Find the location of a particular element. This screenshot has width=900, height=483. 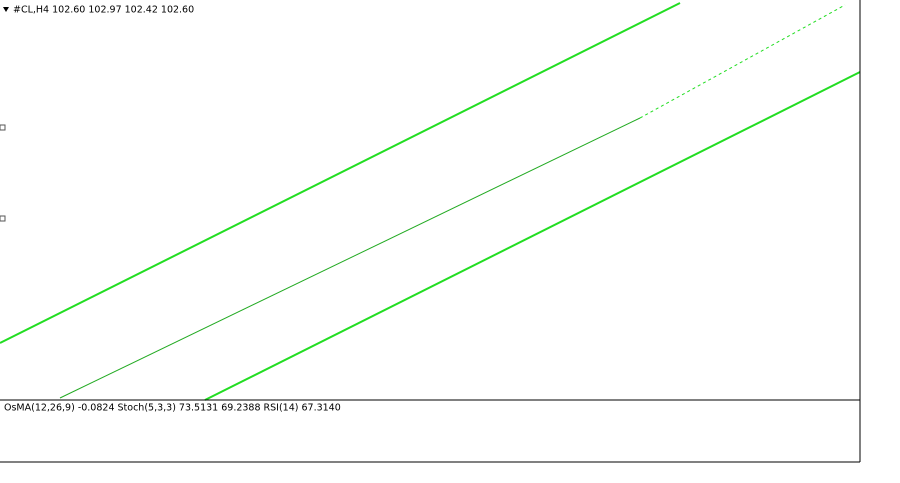

menu-arrow is located at coordinates (6, 9).